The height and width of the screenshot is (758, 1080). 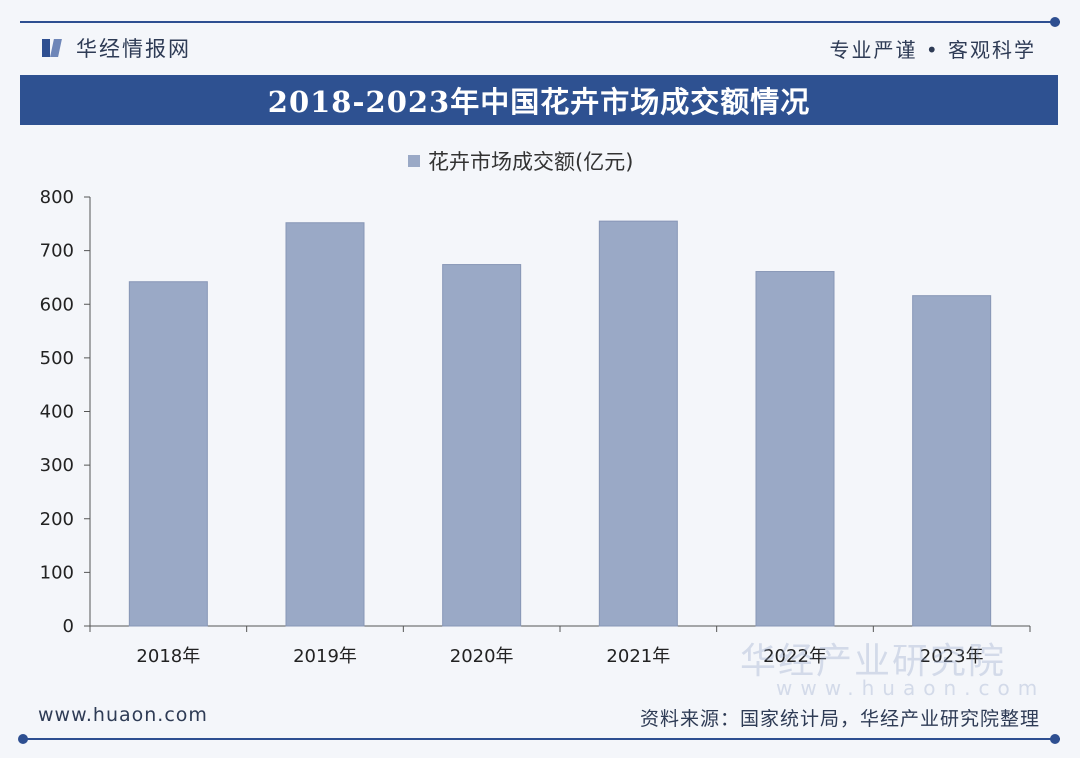 What do you see at coordinates (839, 719) in the screenshot?
I see `footer-source: 资料来源：国家统计局，华经产业研究院整理` at bounding box center [839, 719].